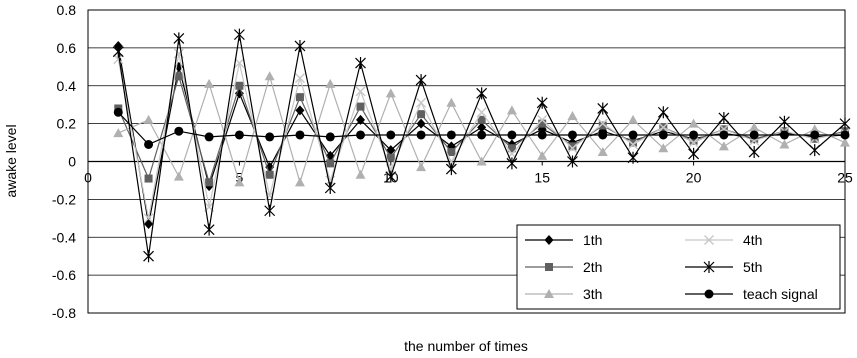 The image size is (857, 358). Describe the element at coordinates (751, 294) in the screenshot. I see `legend-item: teach signal` at that location.